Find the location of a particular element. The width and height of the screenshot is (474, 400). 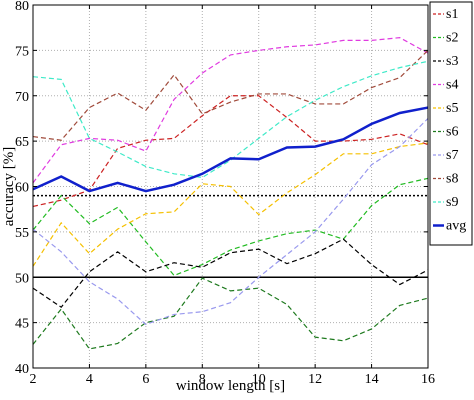

x-tick-label: 4 is located at coordinates (89, 379).